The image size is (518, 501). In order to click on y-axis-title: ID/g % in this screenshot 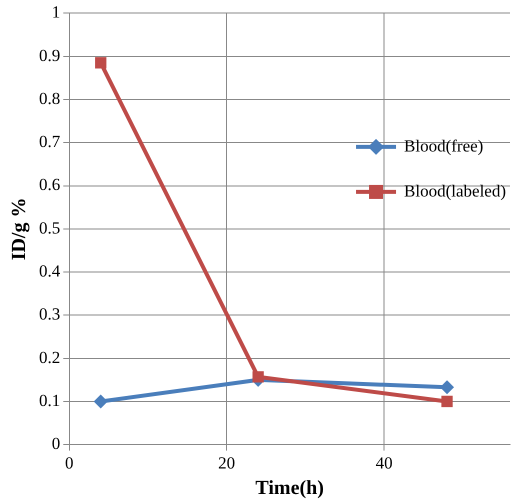, I will do `click(19, 229)`.